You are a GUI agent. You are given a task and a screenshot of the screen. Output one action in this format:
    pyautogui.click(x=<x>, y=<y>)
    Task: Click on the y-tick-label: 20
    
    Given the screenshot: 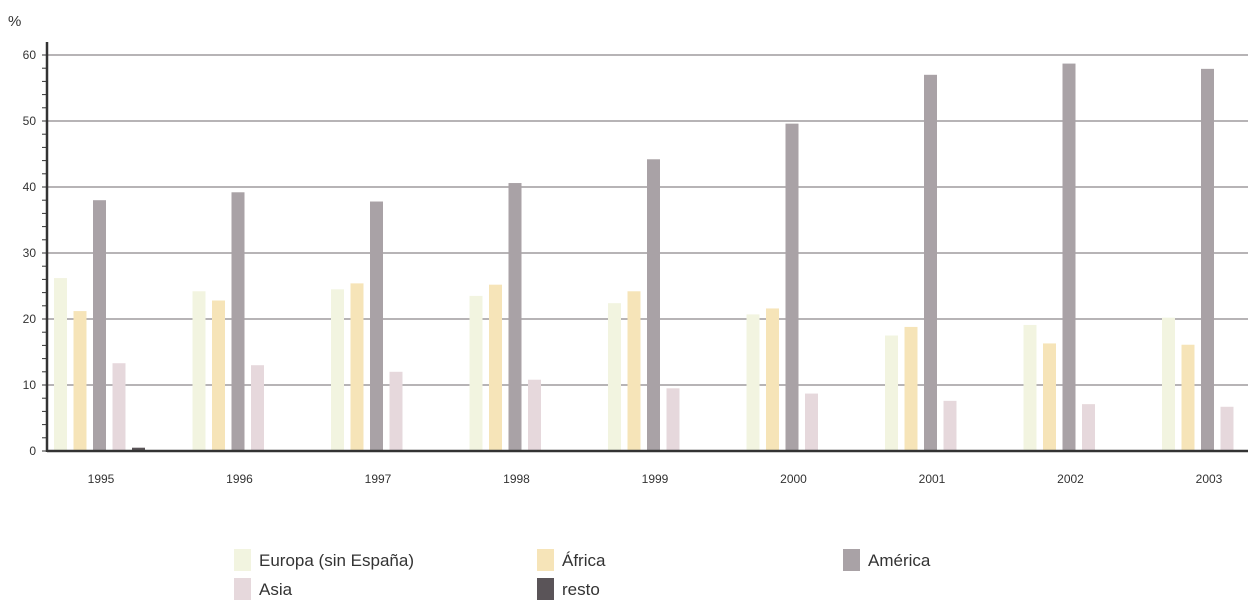 What is the action you would take?
    pyautogui.click(x=30, y=319)
    